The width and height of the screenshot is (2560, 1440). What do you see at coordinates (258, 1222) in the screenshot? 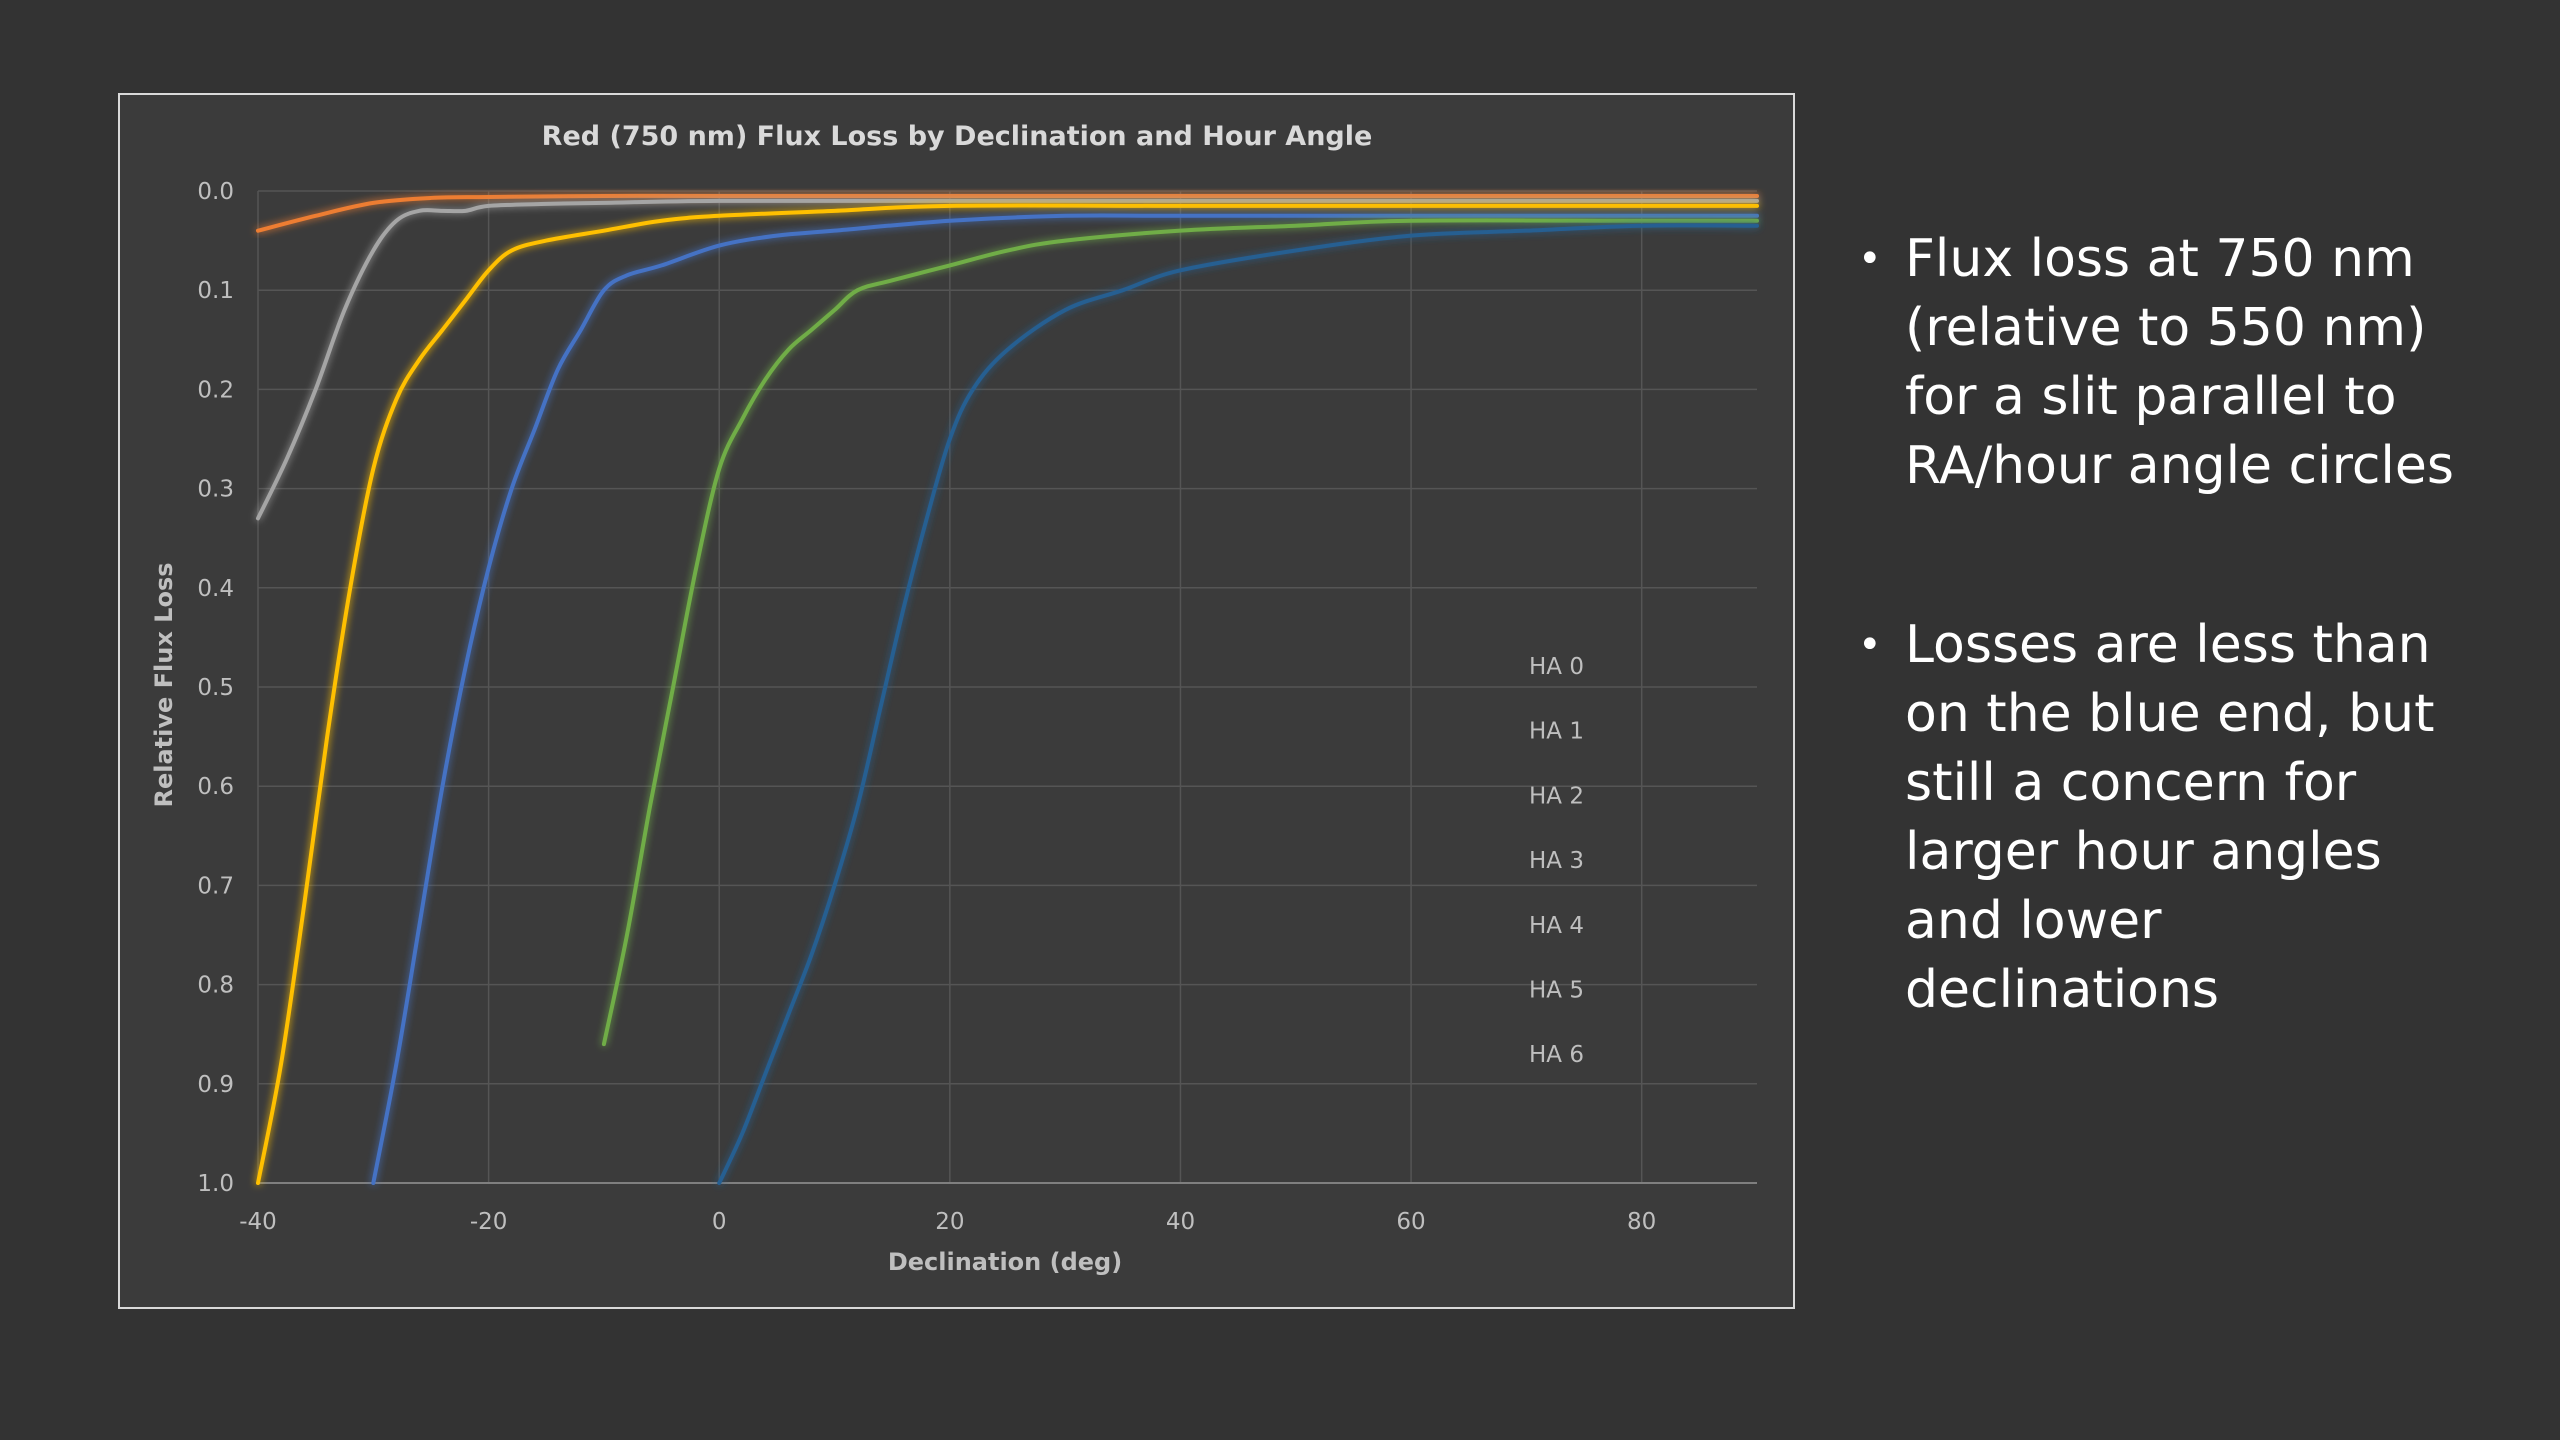
I see `x-tick-label: -40` at bounding box center [258, 1222].